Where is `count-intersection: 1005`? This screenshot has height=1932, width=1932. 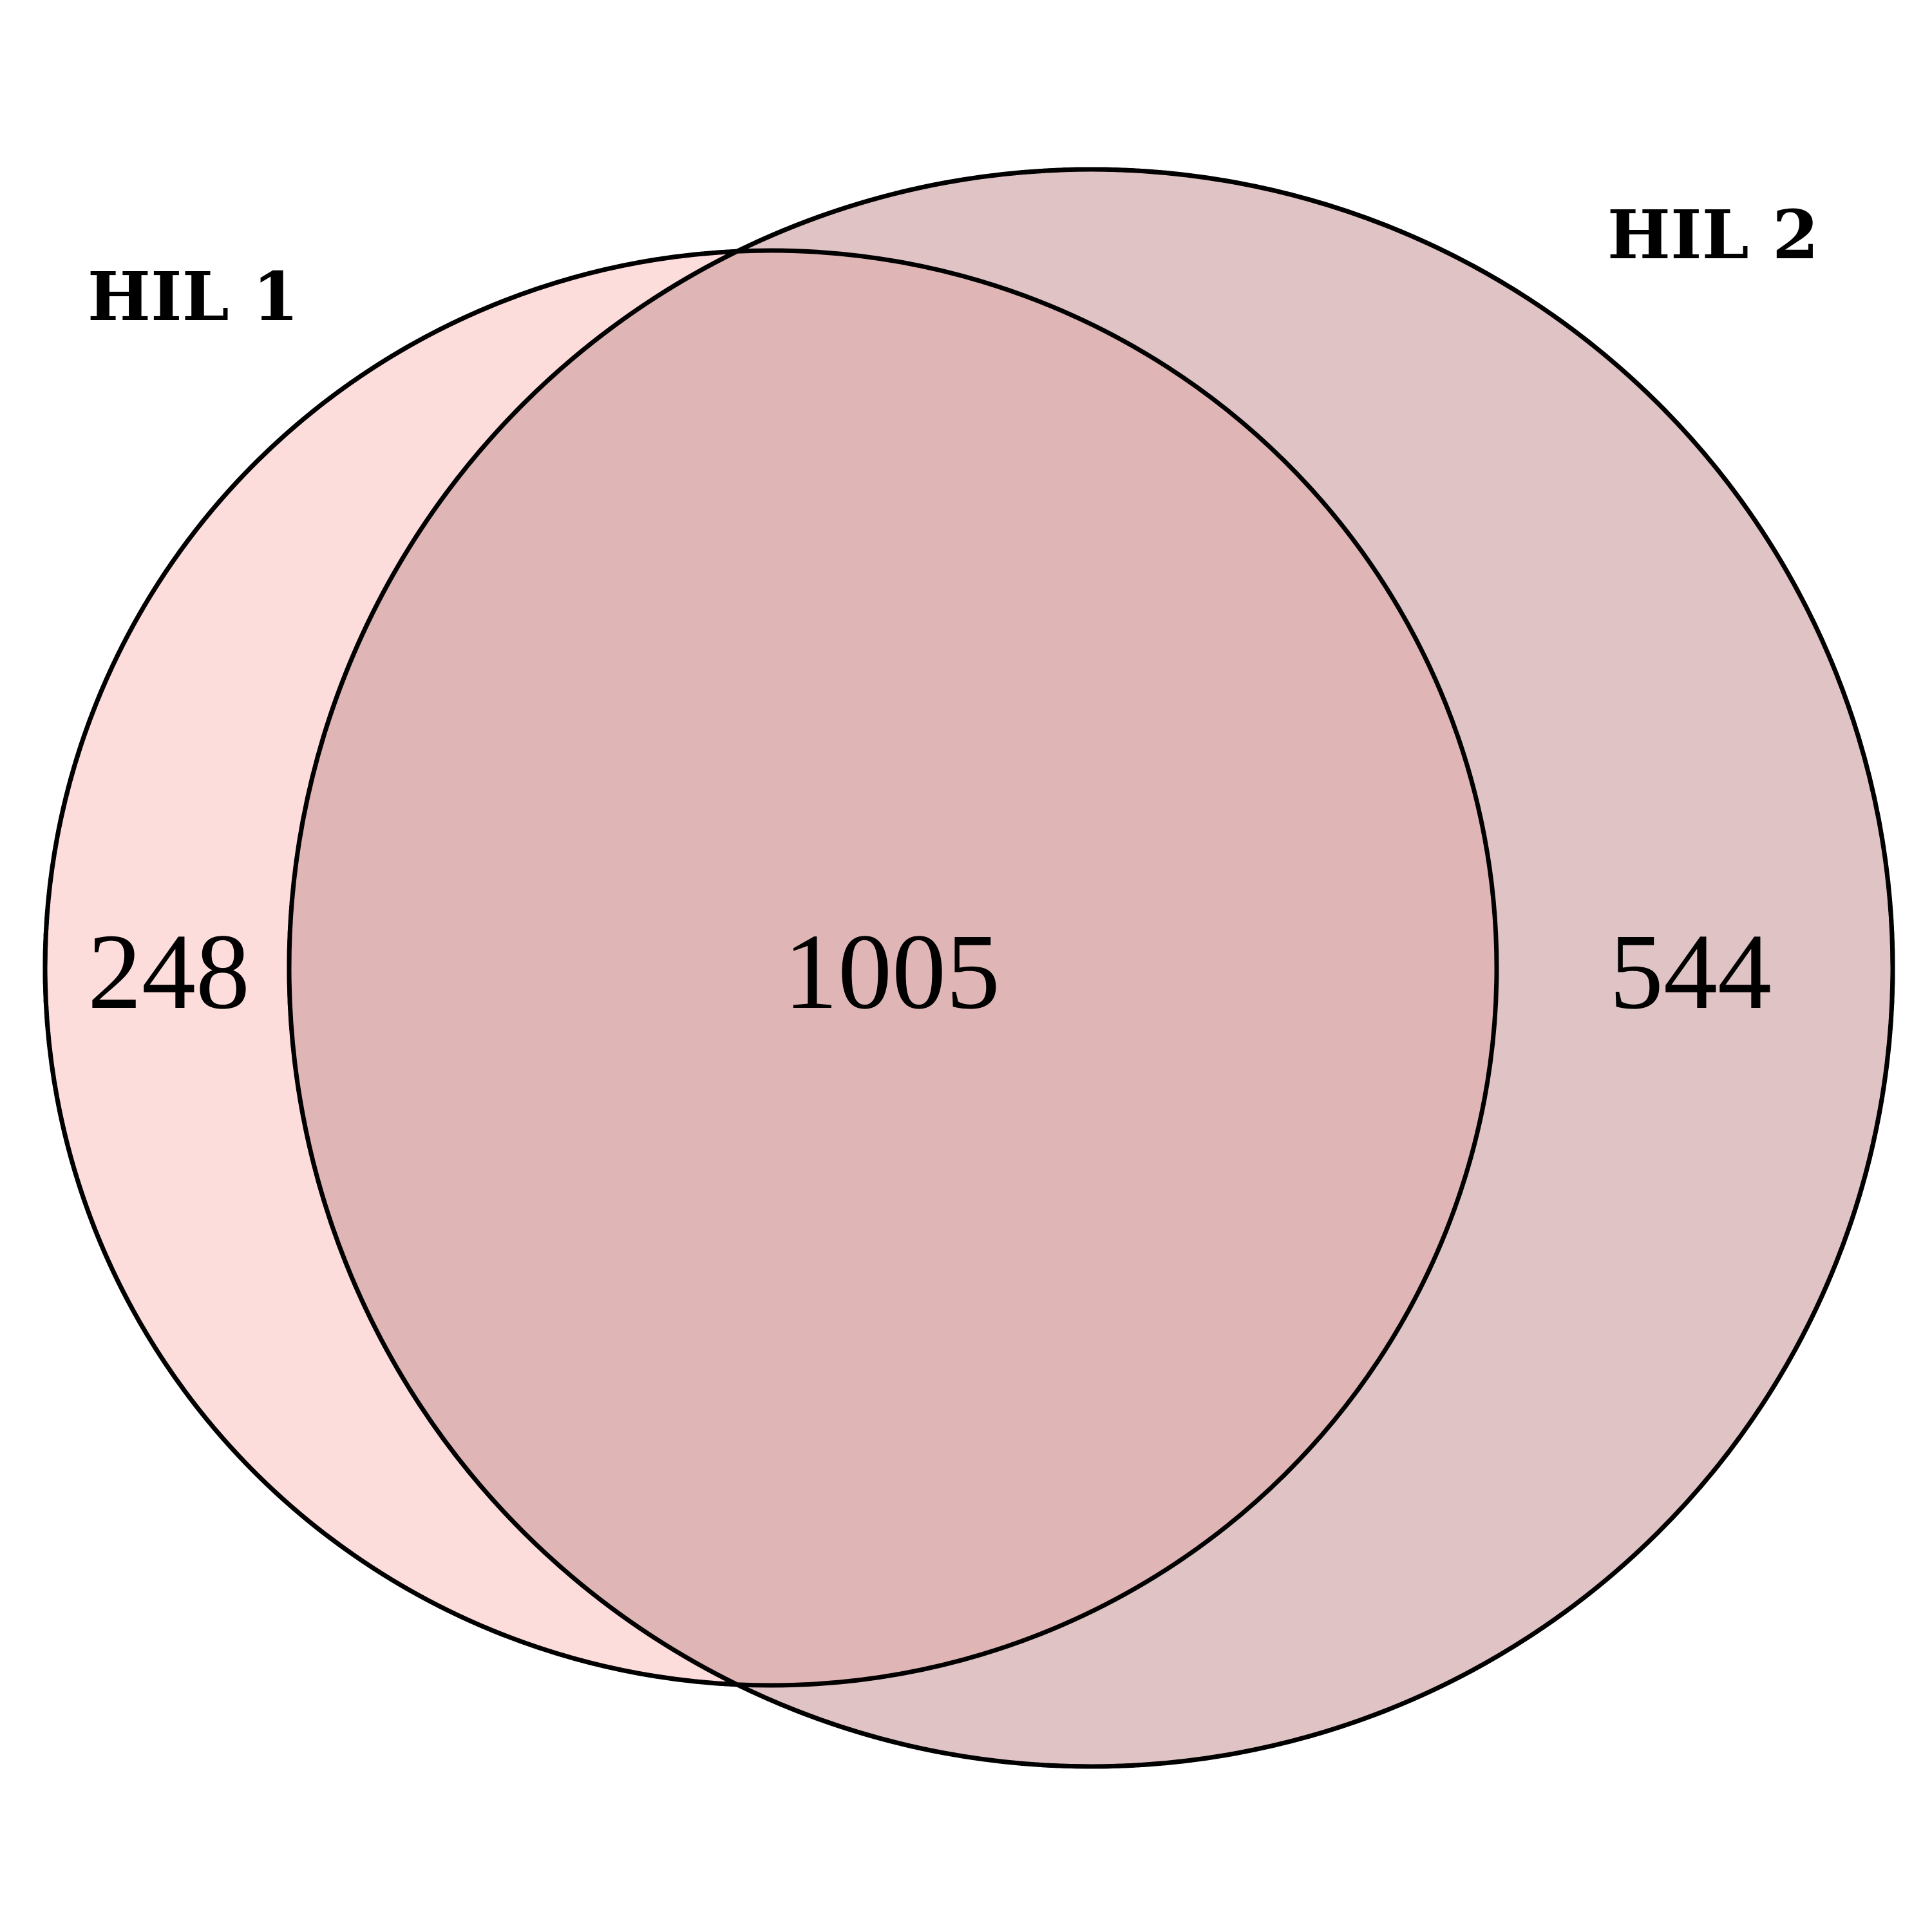 count-intersection: 1005 is located at coordinates (892, 972).